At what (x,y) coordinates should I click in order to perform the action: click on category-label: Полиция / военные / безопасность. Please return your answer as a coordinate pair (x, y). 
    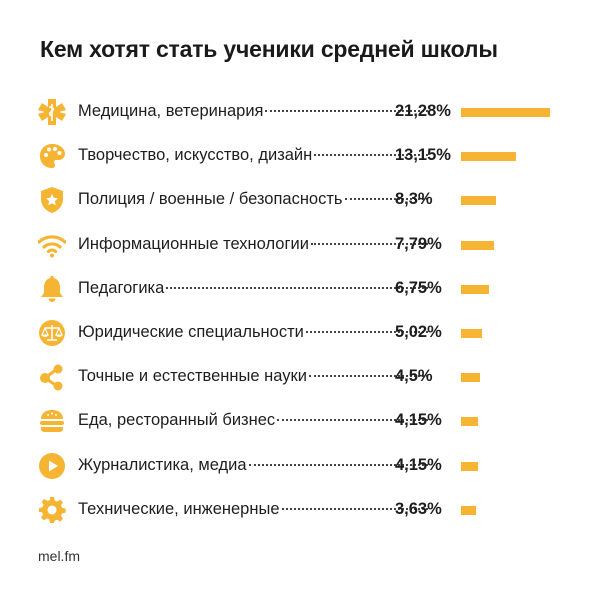
    Looking at the image, I should click on (210, 199).